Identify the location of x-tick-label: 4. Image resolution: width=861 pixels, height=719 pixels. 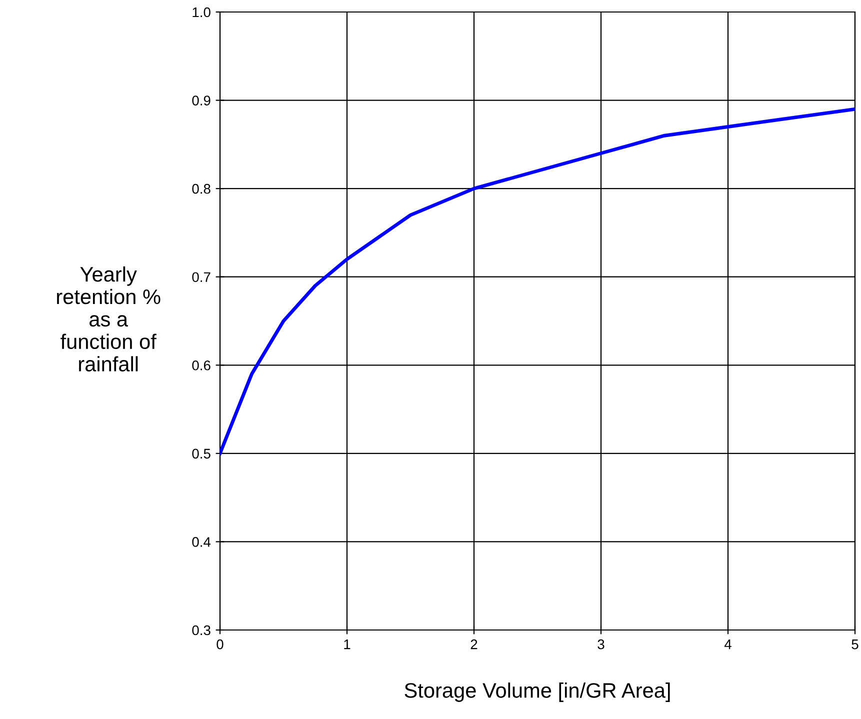
(728, 645).